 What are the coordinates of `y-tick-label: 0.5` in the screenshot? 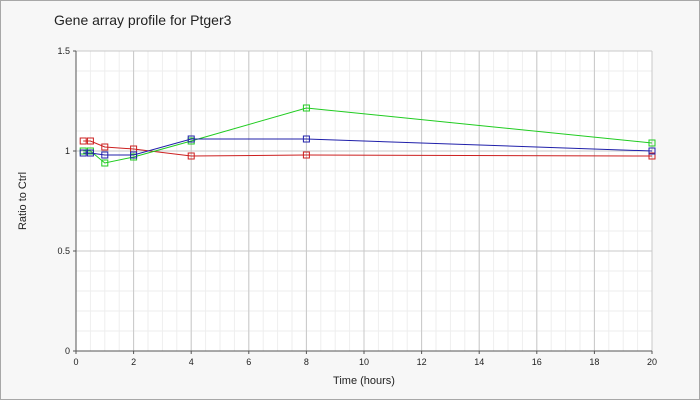 It's located at (63, 251).